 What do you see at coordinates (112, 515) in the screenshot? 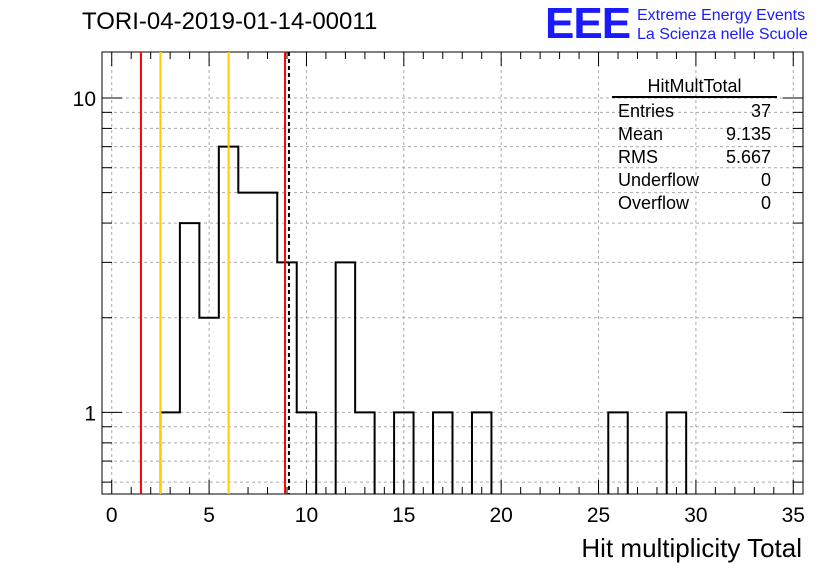
I see `x-tick-label: 0` at bounding box center [112, 515].